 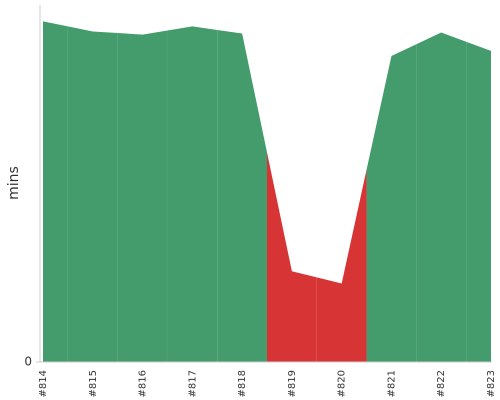 I want to click on x-tick-label: #823, so click(x=491, y=383).